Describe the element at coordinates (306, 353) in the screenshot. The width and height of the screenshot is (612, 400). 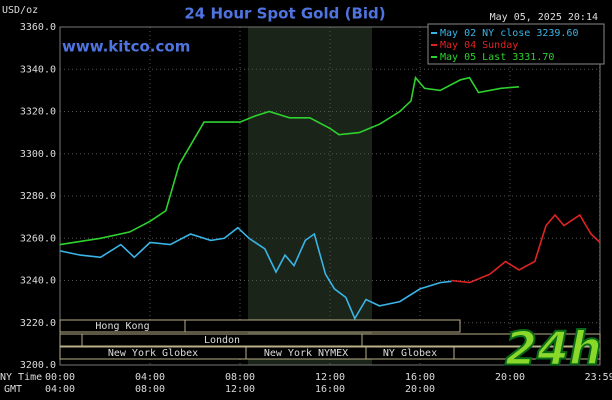
I see `session-label: New York NYMEX` at that location.